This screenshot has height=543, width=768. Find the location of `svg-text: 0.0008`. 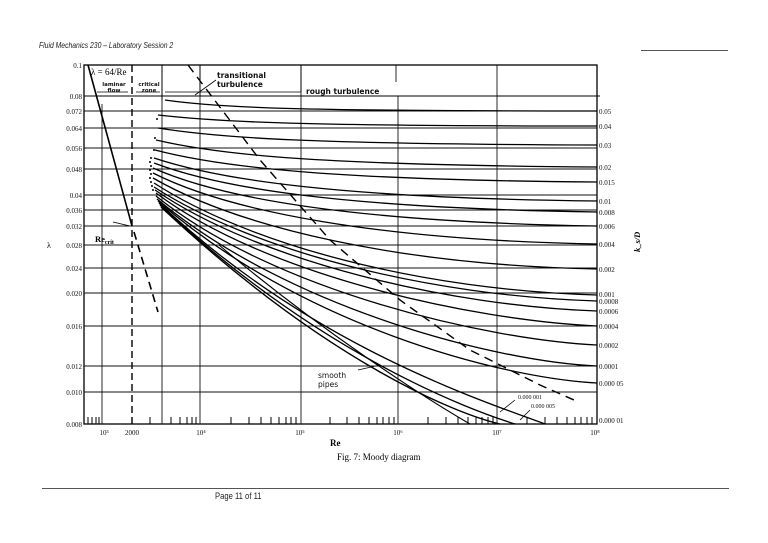

svg-text: 0.0008 is located at coordinates (609, 302).